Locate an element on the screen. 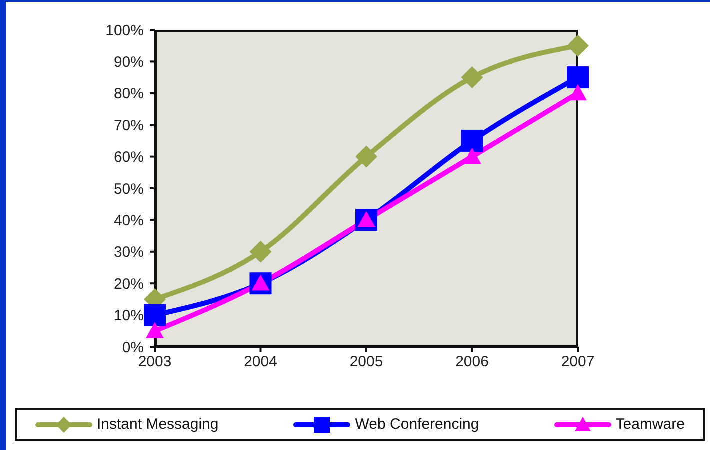  x-tick-label: 2004 is located at coordinates (261, 362).